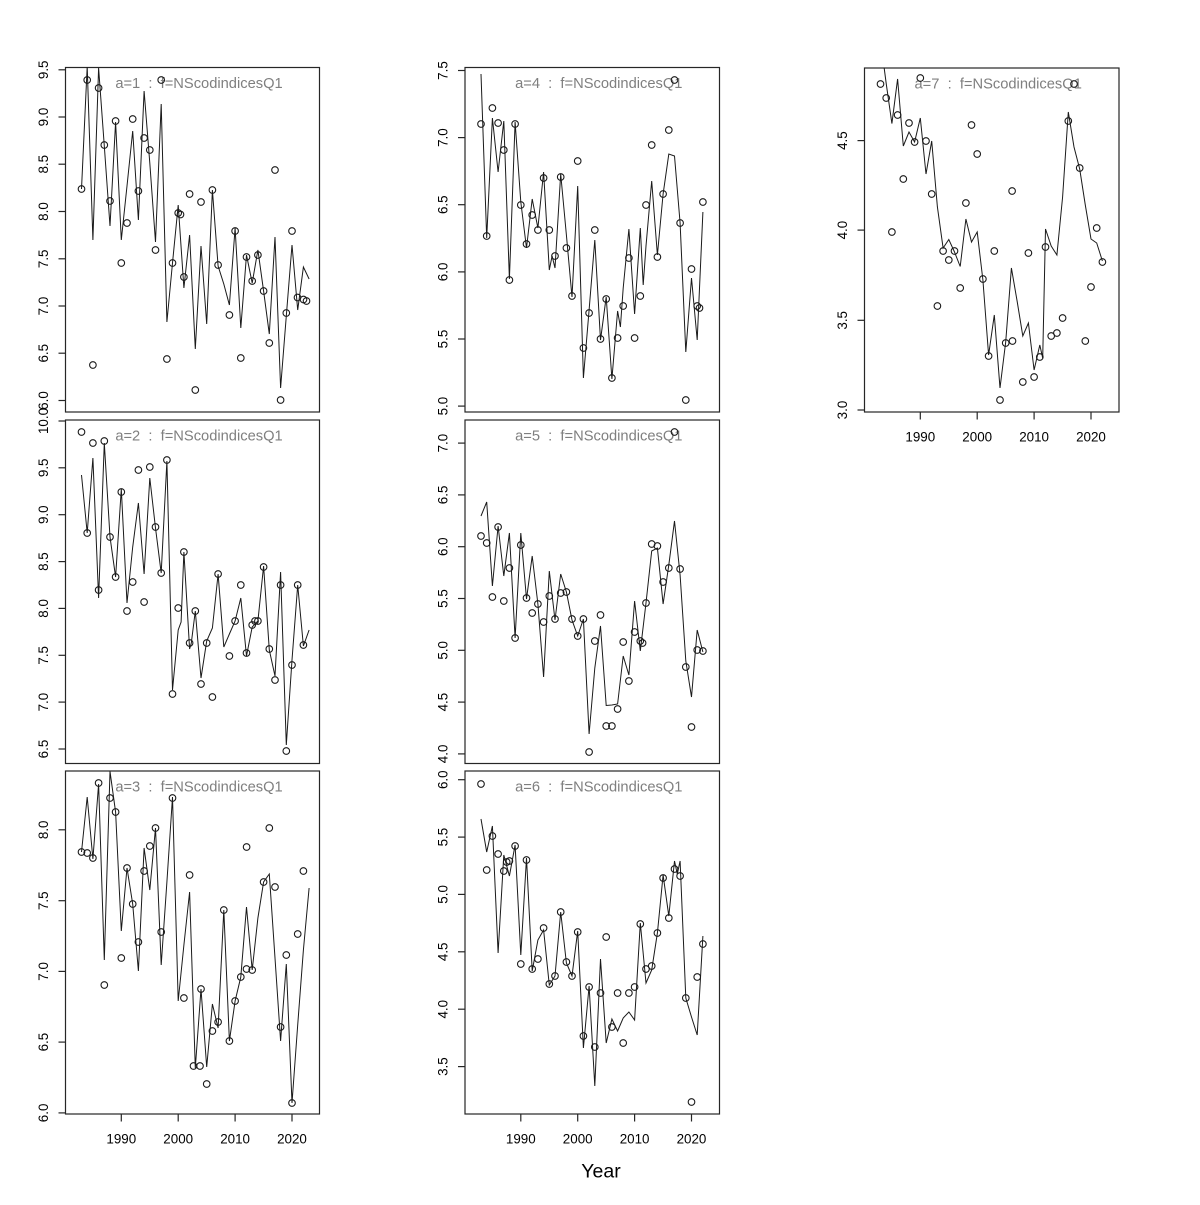  I want to click on svg-text: a=4 : f=NScodindicesQ1, so click(598, 84).